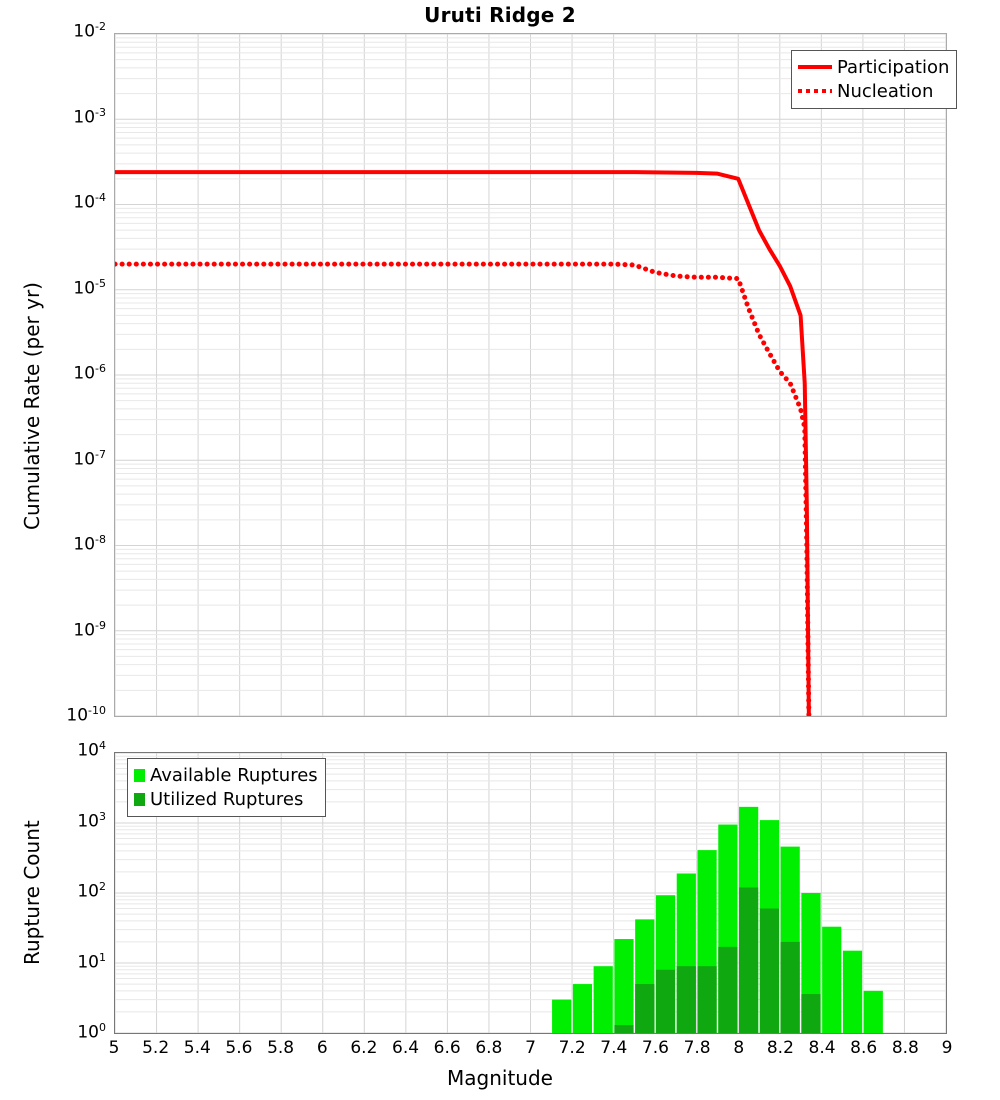  Describe the element at coordinates (822, 1048) in the screenshot. I see `x-tick-17: 8.4` at that location.